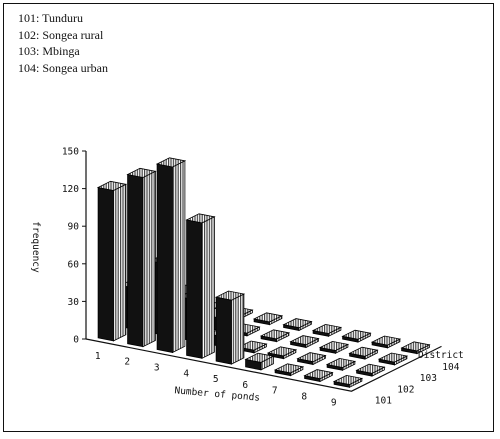 The width and height of the screenshot is (500, 439). I want to click on y-tick-label: 60, so click(74, 264).